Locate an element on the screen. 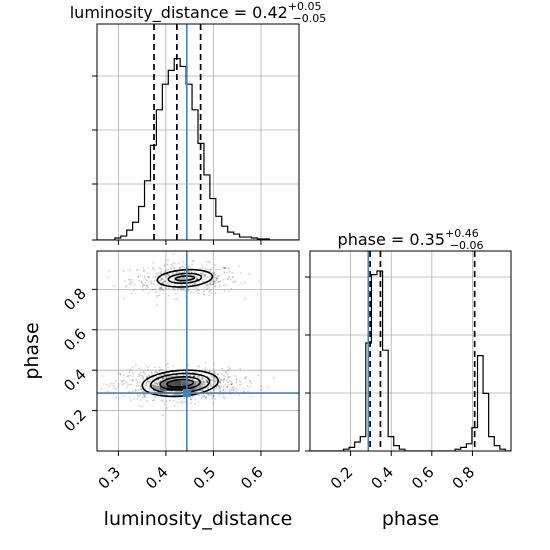 The height and width of the screenshot is (550, 550). histogram-phase is located at coordinates (410, 360).